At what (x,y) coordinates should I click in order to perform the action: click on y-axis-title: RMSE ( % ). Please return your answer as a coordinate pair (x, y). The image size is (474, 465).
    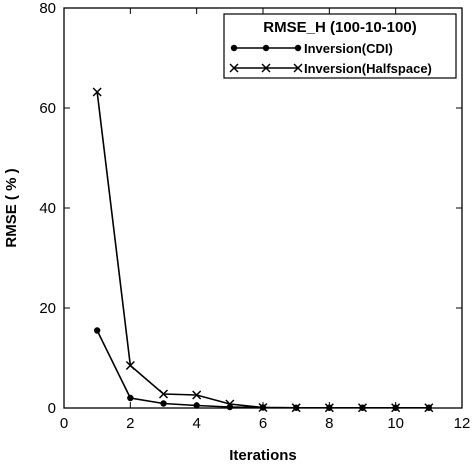
    Looking at the image, I should click on (11, 207).